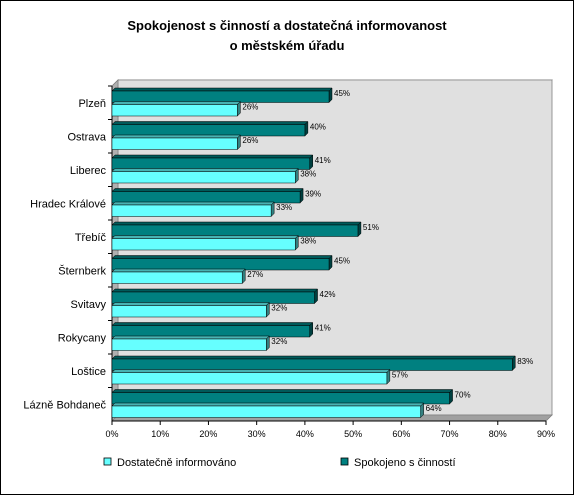  I want to click on data-label: 39%, so click(313, 194).